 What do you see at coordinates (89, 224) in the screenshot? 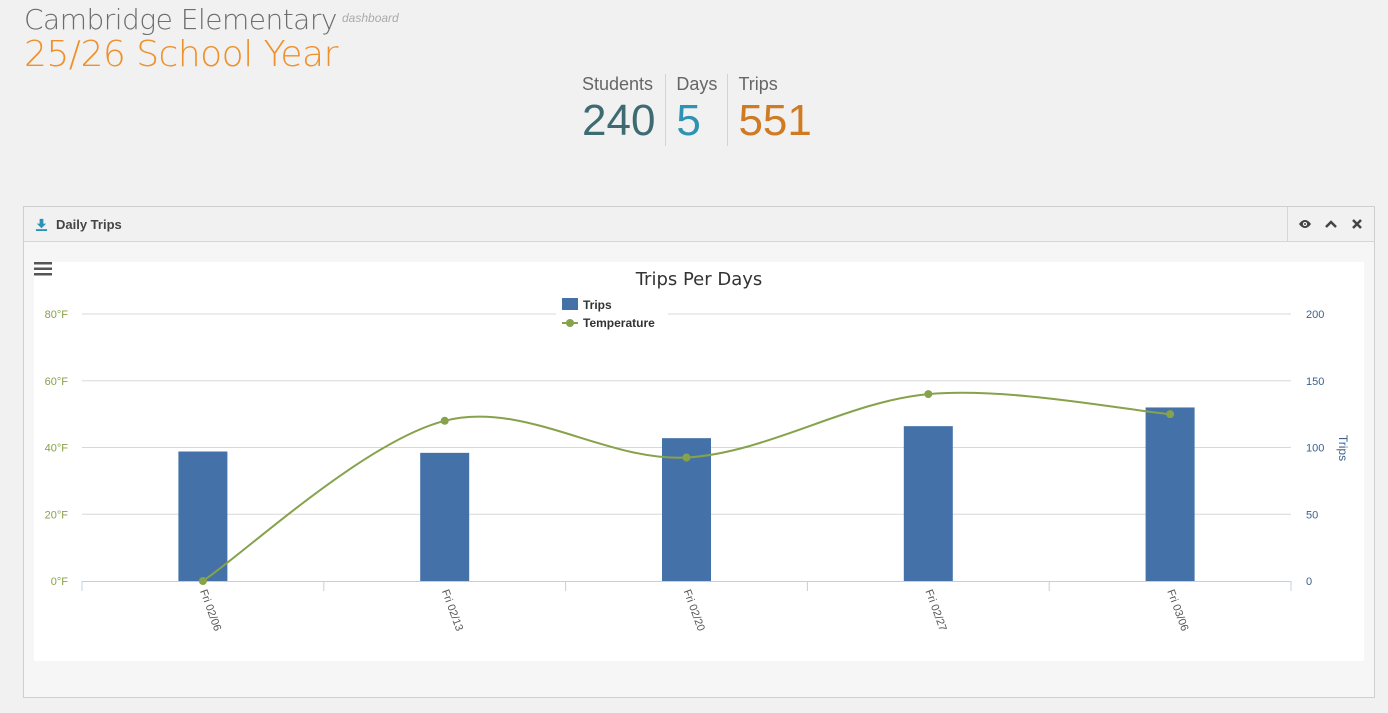
I see `widget-title: Daily Trips` at bounding box center [89, 224].